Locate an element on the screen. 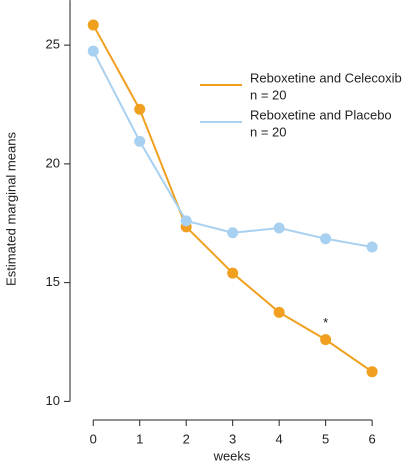 The height and width of the screenshot is (464, 410). x-tick-label: 2 is located at coordinates (186, 438).